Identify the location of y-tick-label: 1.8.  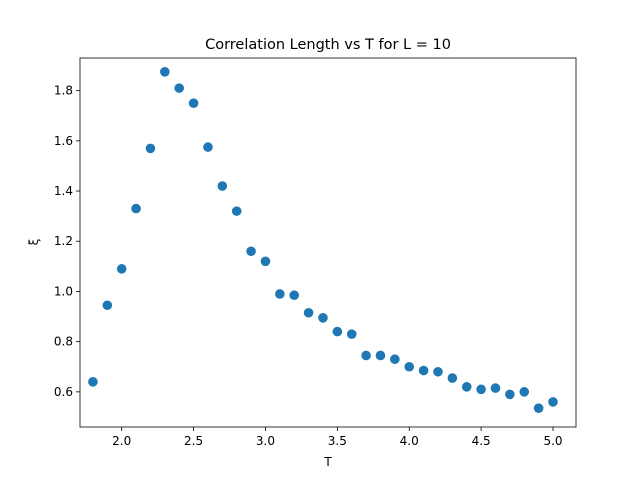
(63, 91).